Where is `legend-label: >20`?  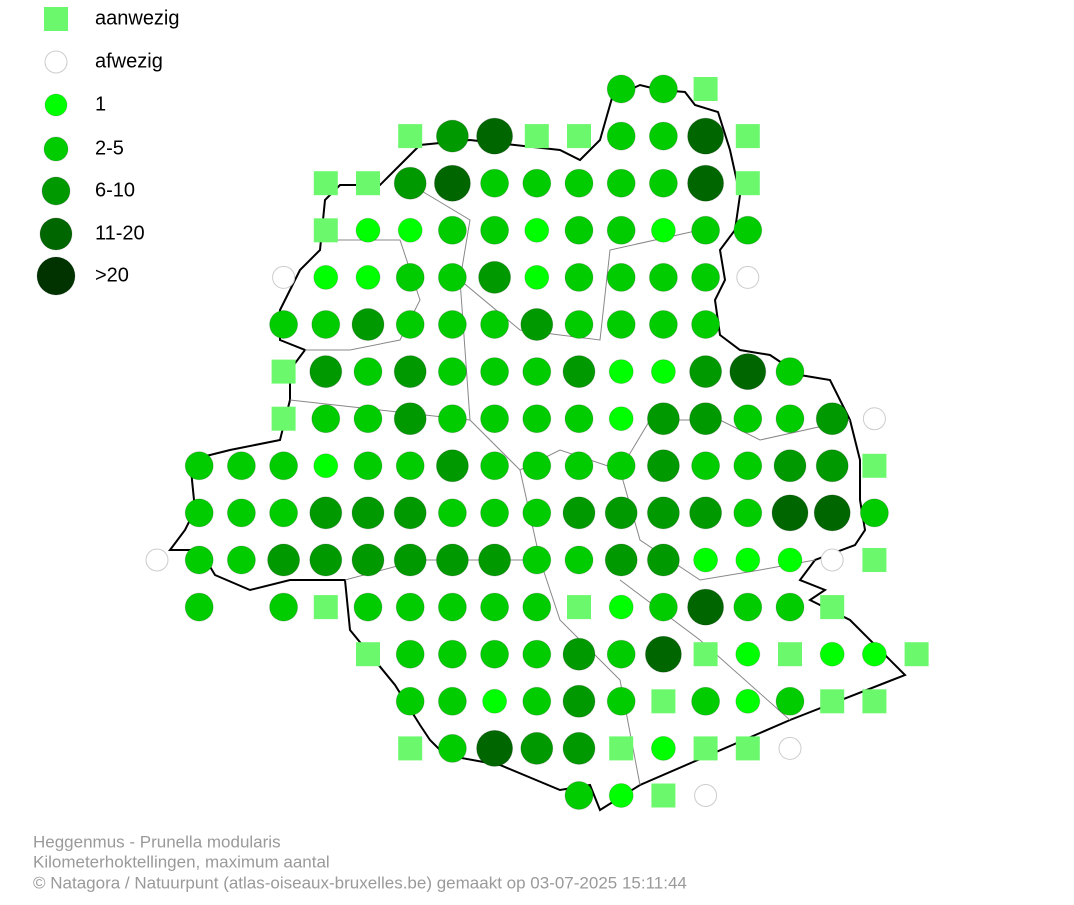 legend-label: >20 is located at coordinates (112, 275).